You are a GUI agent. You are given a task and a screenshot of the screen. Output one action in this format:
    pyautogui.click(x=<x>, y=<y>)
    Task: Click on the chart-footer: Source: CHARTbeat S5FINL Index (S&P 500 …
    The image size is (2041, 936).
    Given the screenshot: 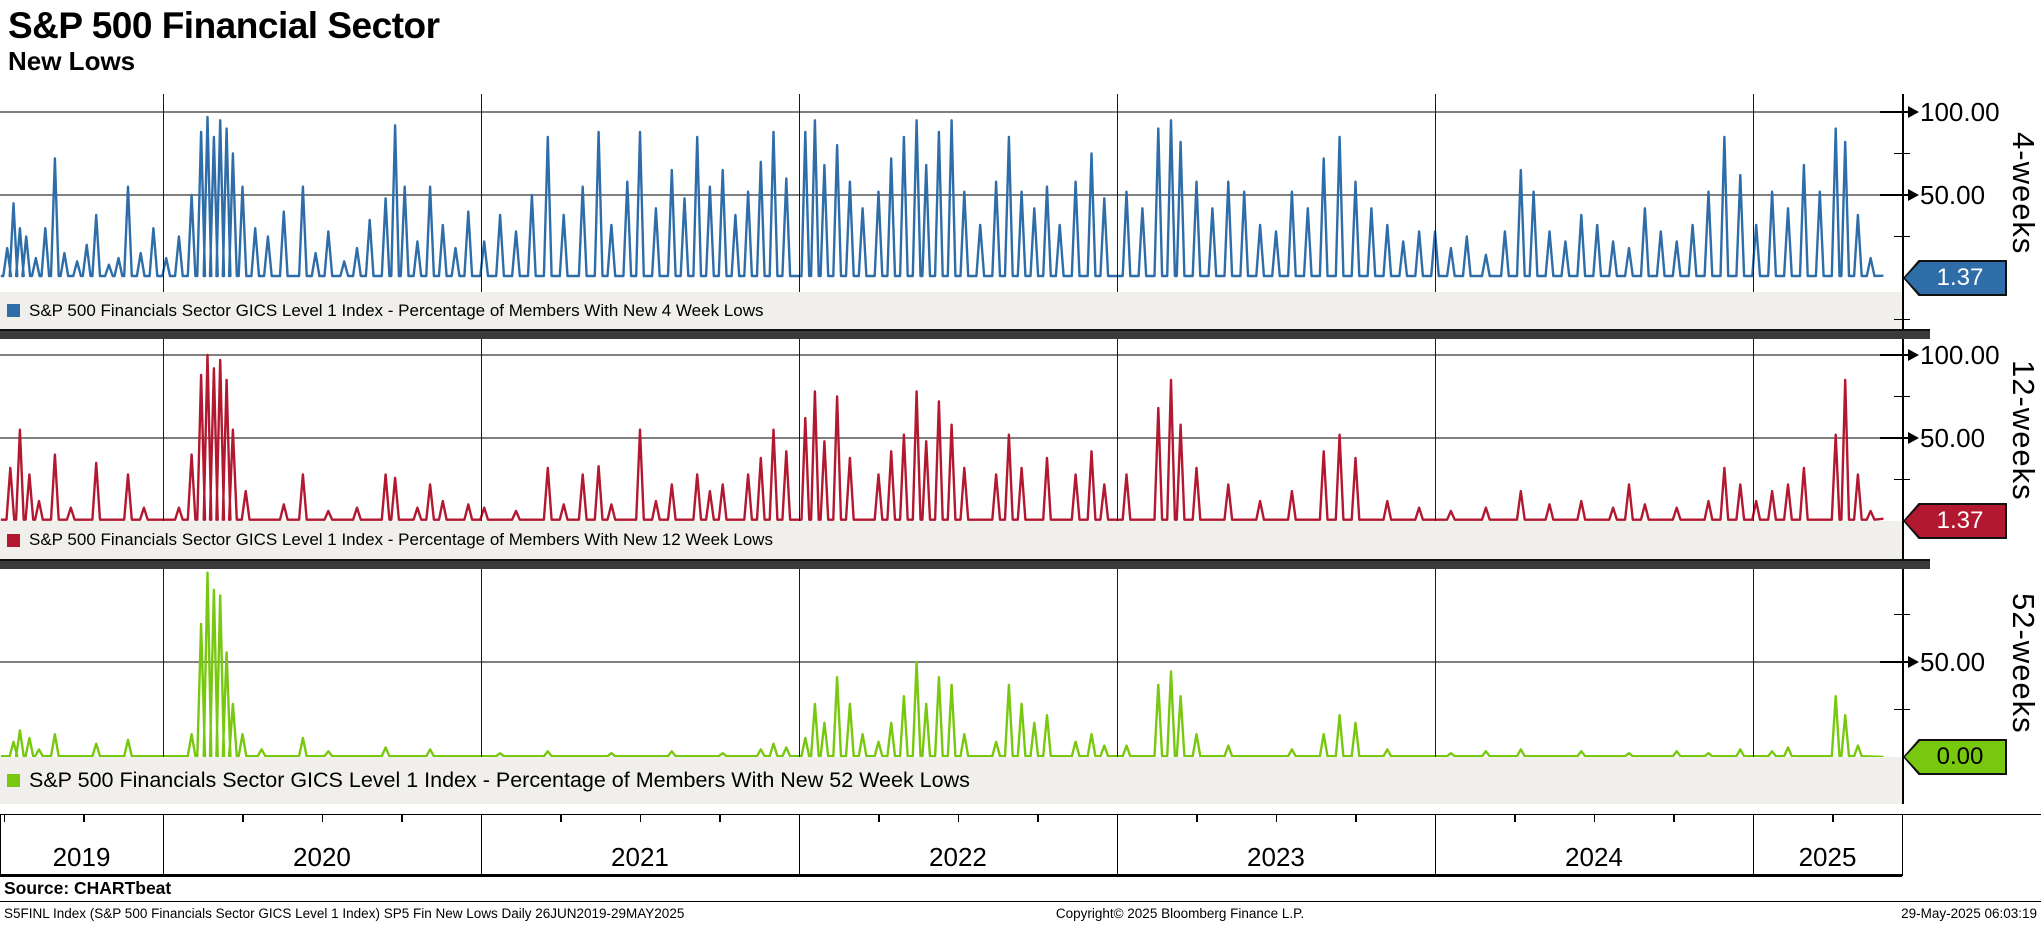 What is the action you would take?
    pyautogui.click(x=1020, y=902)
    